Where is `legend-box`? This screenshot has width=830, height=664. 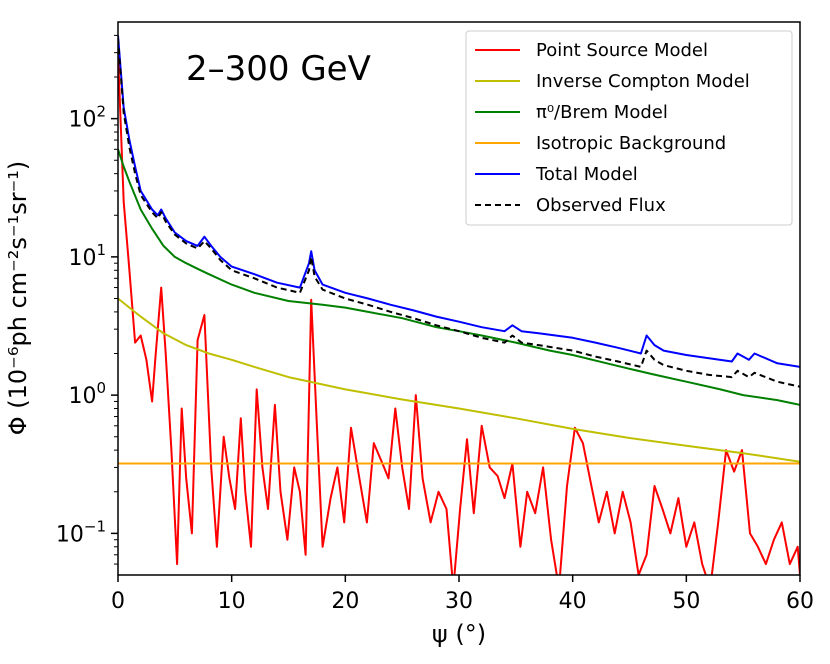 legend-box is located at coordinates (629, 128).